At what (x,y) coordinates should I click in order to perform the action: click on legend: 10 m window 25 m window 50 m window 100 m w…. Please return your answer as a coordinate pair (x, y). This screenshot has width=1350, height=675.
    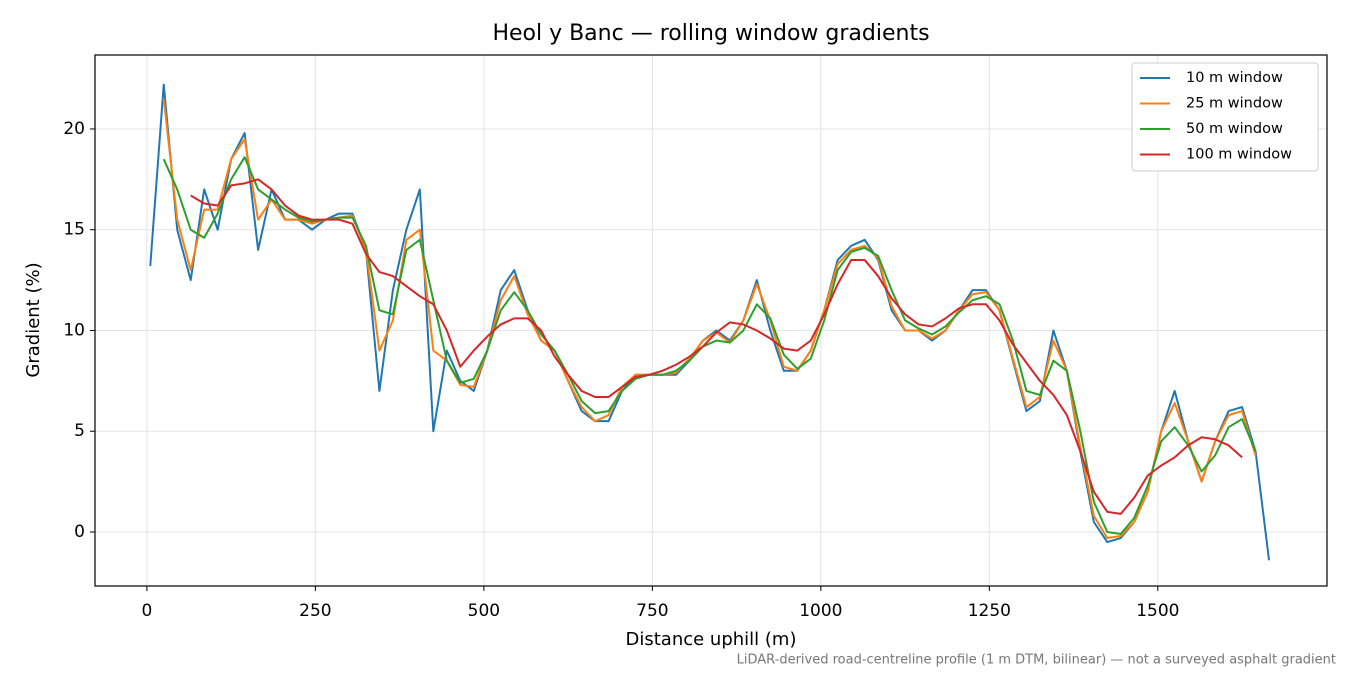
    Looking at the image, I should click on (1225, 117).